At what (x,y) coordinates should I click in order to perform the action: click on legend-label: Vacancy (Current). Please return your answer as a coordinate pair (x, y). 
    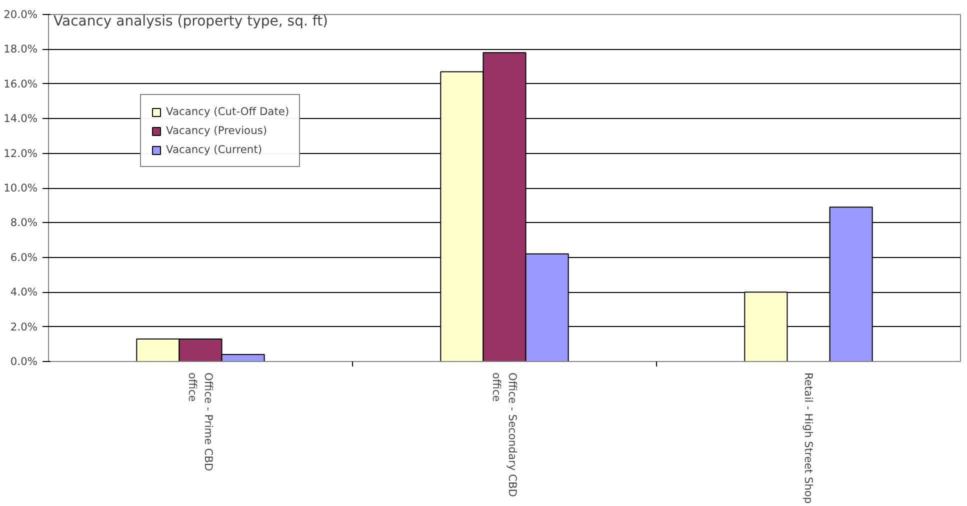
    Looking at the image, I should click on (214, 149).